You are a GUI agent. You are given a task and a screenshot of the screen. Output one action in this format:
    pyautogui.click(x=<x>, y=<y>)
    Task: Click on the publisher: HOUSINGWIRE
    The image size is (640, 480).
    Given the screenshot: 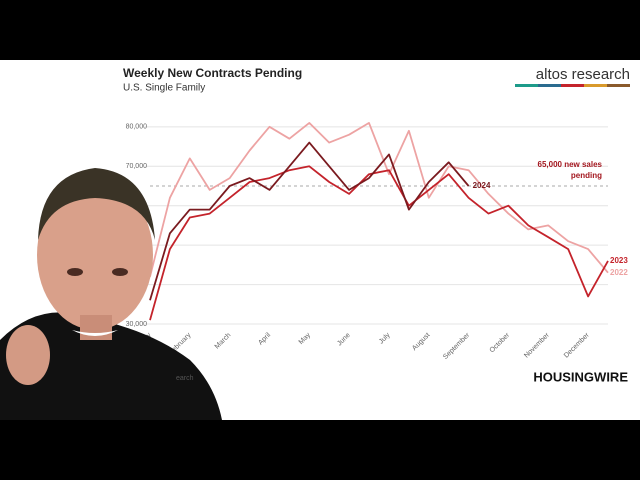 What is the action you would take?
    pyautogui.click(x=580, y=376)
    